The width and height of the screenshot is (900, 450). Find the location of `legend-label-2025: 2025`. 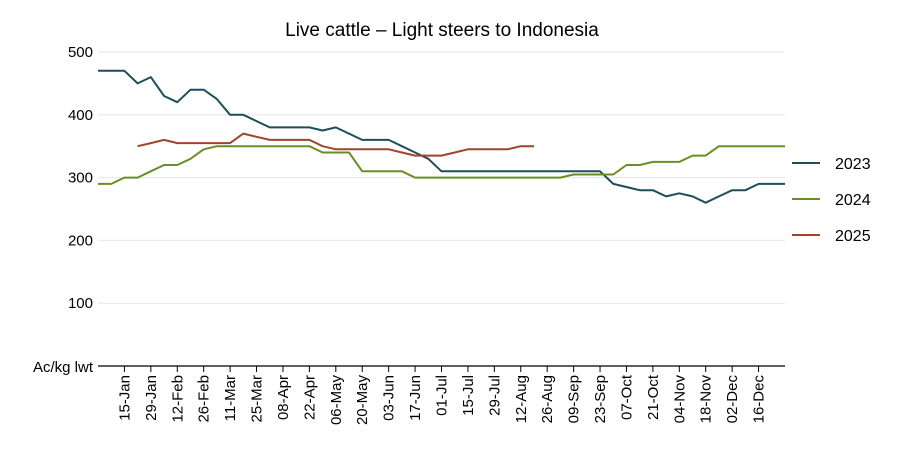

legend-label-2025: 2025 is located at coordinates (853, 236).